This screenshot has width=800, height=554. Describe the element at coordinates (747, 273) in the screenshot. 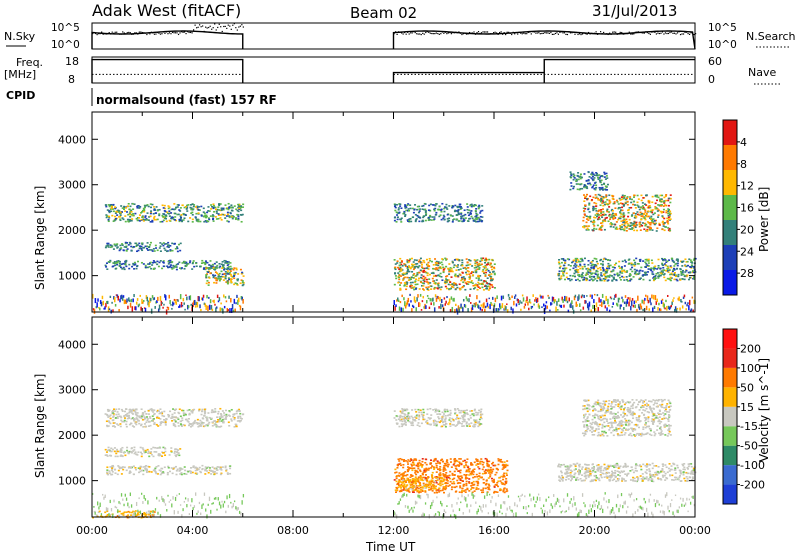

I see `colorbar-tick-label: 28` at that location.